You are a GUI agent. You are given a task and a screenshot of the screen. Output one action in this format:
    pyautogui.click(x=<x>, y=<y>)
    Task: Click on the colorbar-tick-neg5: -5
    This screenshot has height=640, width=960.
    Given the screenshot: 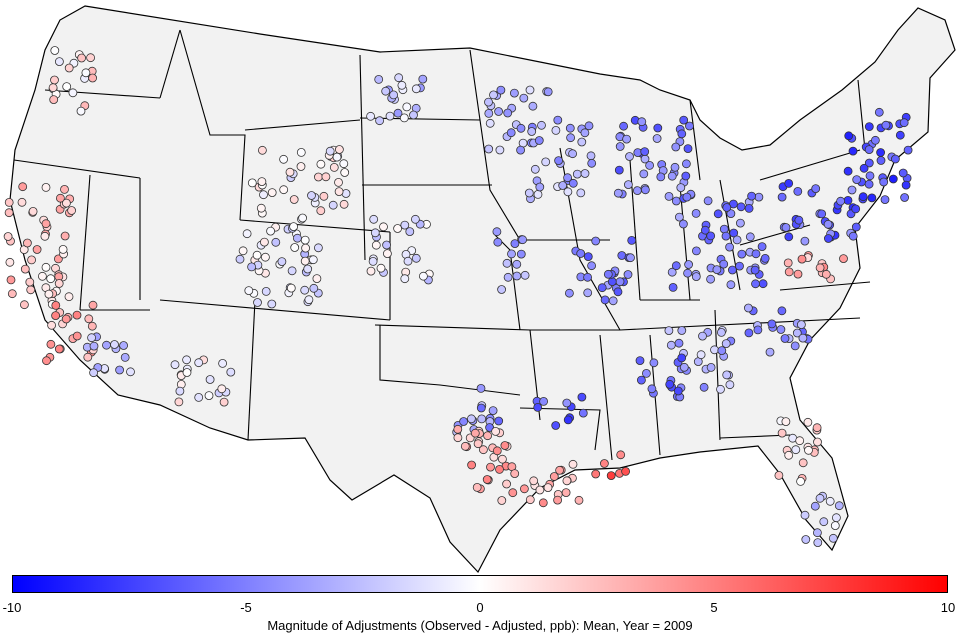 What is the action you would take?
    pyautogui.click(x=246, y=607)
    